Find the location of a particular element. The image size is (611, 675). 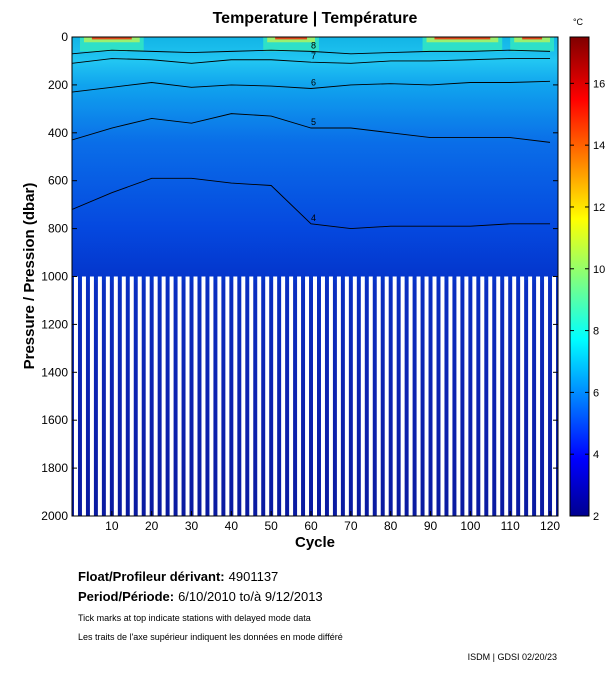

colorbar-tick-label: 10 is located at coordinates (599, 270).